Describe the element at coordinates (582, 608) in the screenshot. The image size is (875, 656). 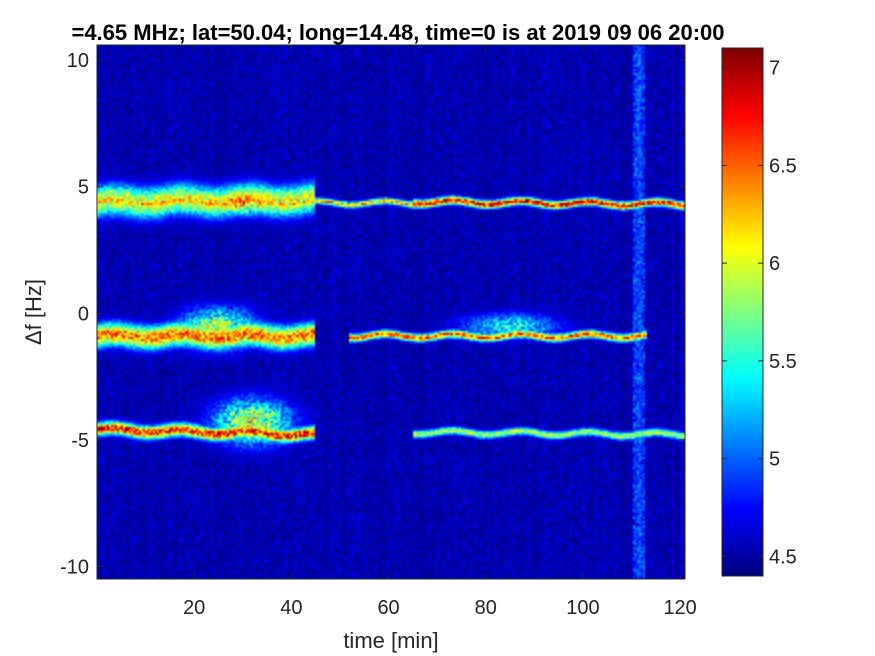
I see `x-tick-label: 100` at that location.